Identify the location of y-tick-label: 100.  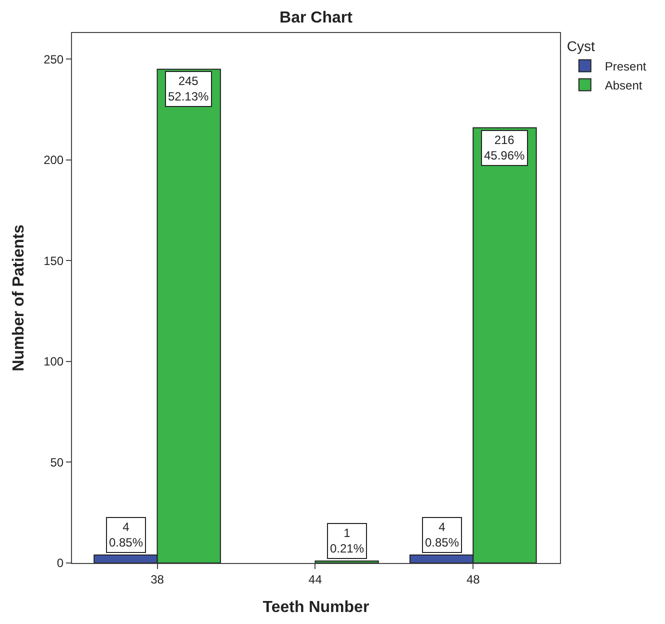
(54, 361).